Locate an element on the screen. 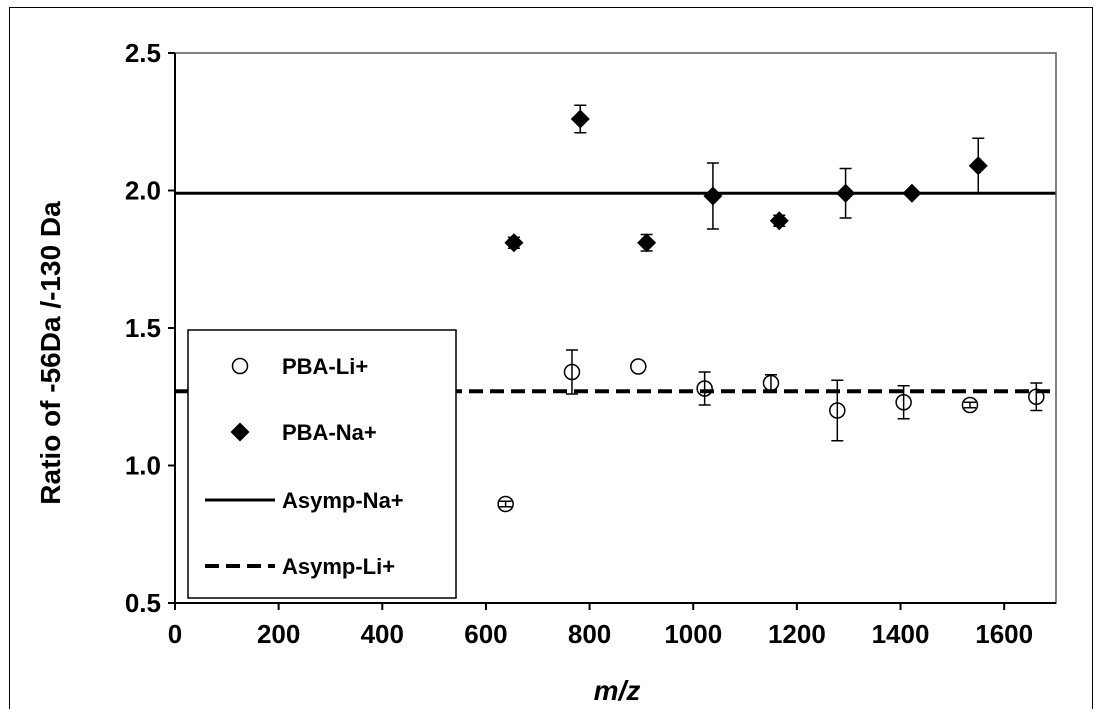  legend-marker-diamond is located at coordinates (240, 432).